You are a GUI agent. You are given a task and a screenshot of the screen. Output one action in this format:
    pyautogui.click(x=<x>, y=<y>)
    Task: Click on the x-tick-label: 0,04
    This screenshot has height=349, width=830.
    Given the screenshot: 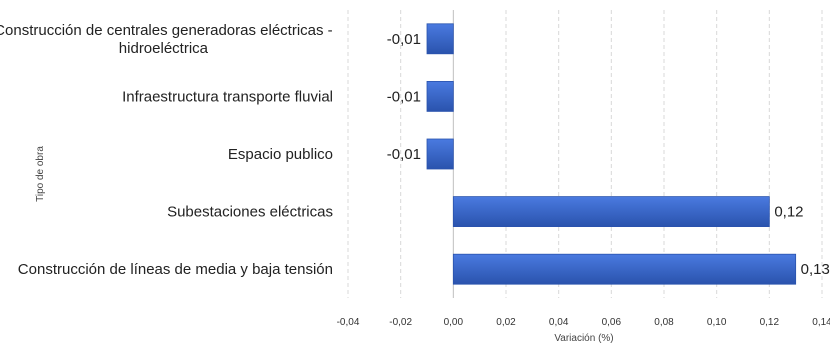 What is the action you would take?
    pyautogui.click(x=559, y=322)
    